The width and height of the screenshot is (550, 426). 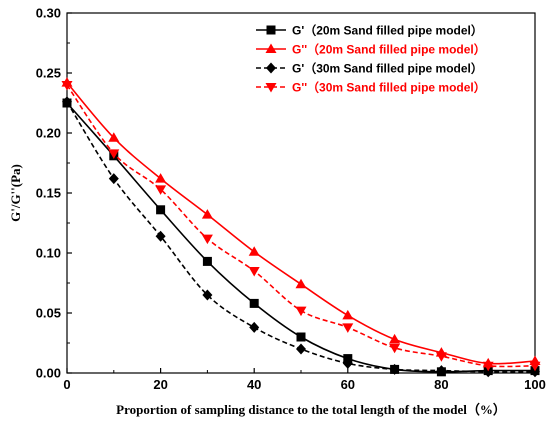 I want to click on y-tick-label: 0.20, so click(x=48, y=133).